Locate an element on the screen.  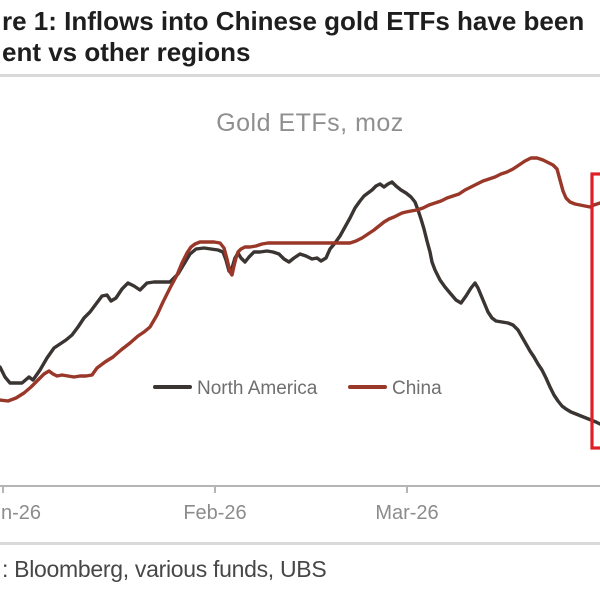
x-axis-label-jan: n-26 is located at coordinates (21, 513).